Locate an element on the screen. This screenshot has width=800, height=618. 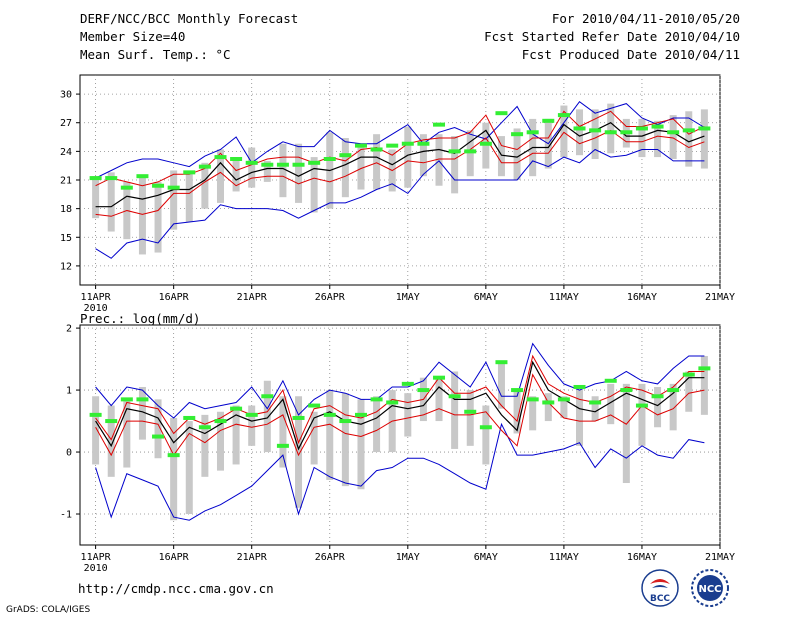
ncc-logo-text: NCC is located at coordinates (709, 589).